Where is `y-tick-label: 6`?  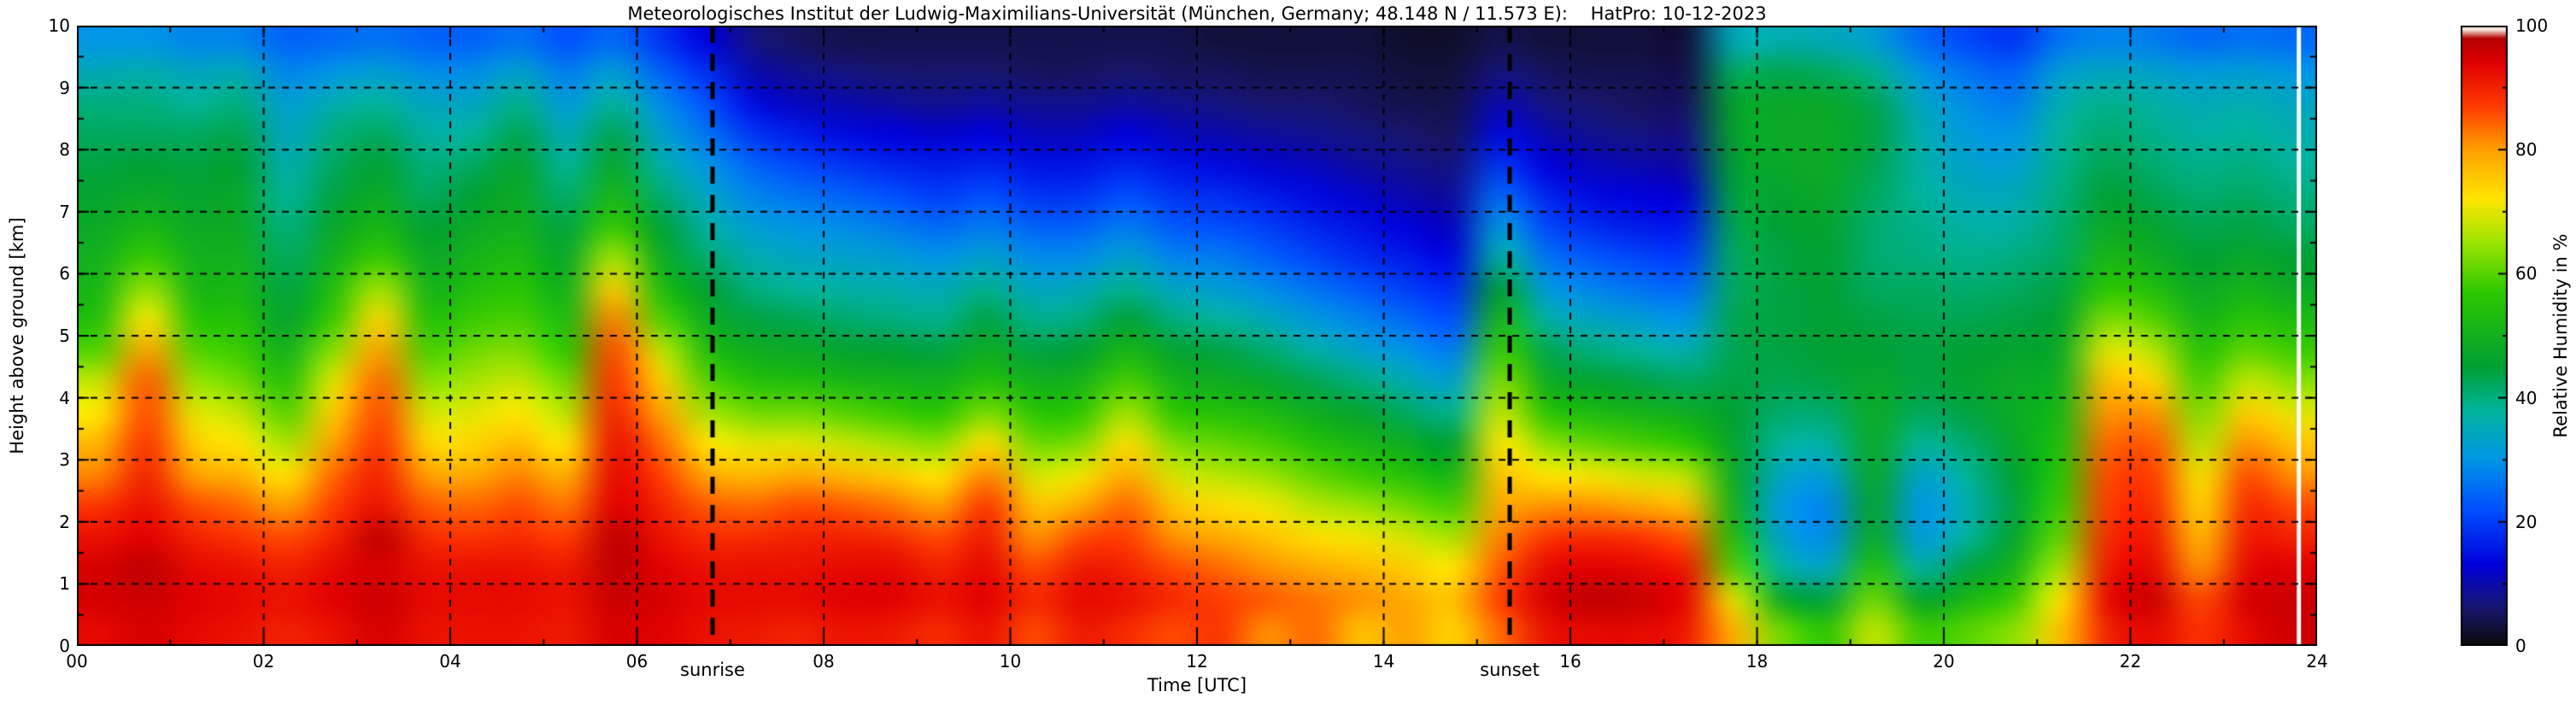 y-tick-label: 6 is located at coordinates (64, 274).